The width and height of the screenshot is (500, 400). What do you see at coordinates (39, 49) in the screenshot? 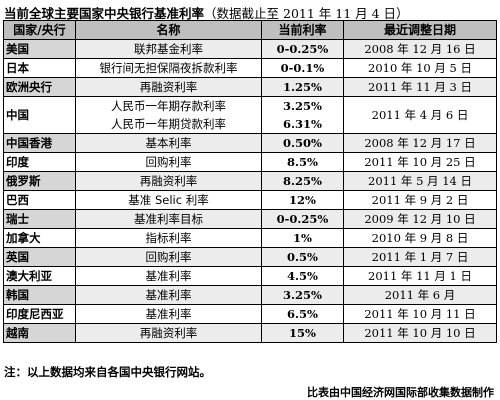
I see `cell-country: 美国` at bounding box center [39, 49].